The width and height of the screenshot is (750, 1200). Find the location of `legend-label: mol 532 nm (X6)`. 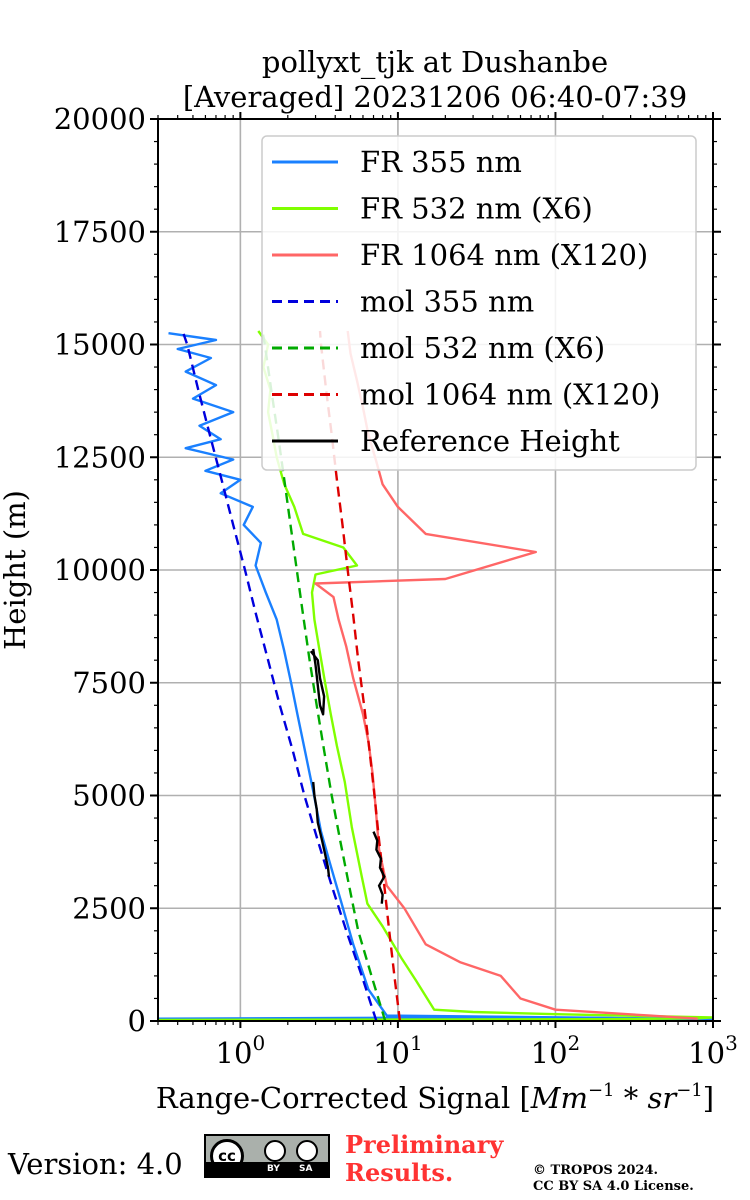

legend-label: mol 532 nm (X6) is located at coordinates (482, 348).